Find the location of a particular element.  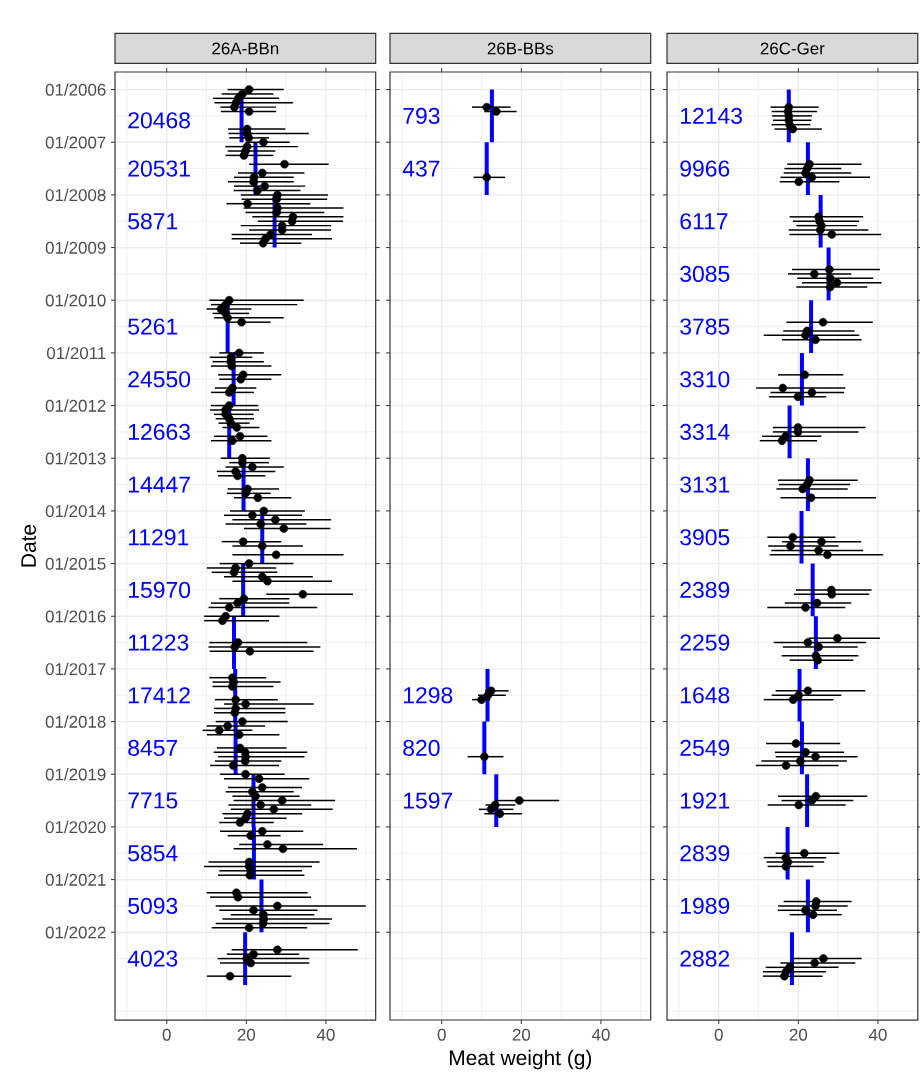

annotation: 437 is located at coordinates (421, 168).